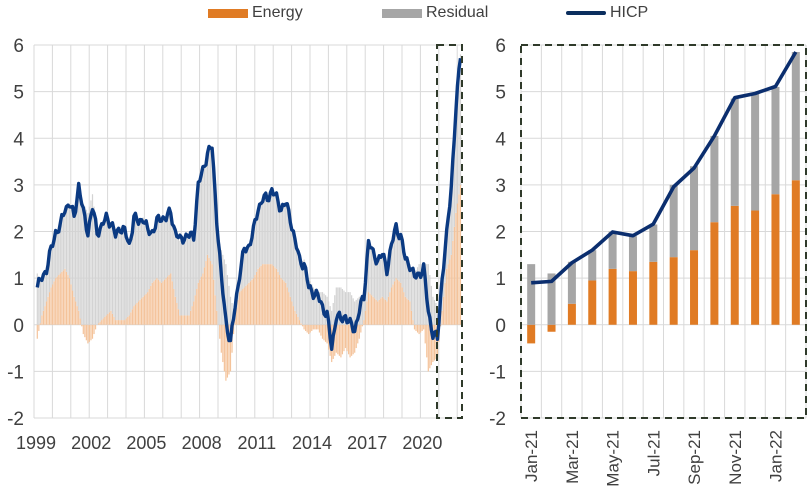  I want to click on right-y-tick-labels: -2 -1 0 1 2 3 4 5 6, so click(497, 233).